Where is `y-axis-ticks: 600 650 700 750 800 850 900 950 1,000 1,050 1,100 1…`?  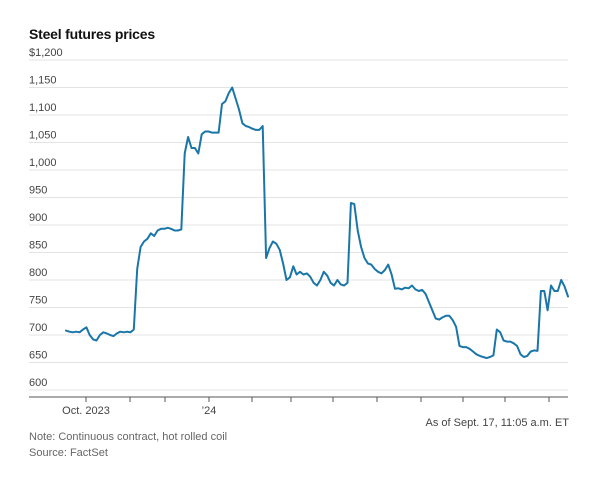
y-axis-ticks: 600 650 700 750 800 850 900 950 1,000 1,050 1,100 1… is located at coordinates (46, 218).